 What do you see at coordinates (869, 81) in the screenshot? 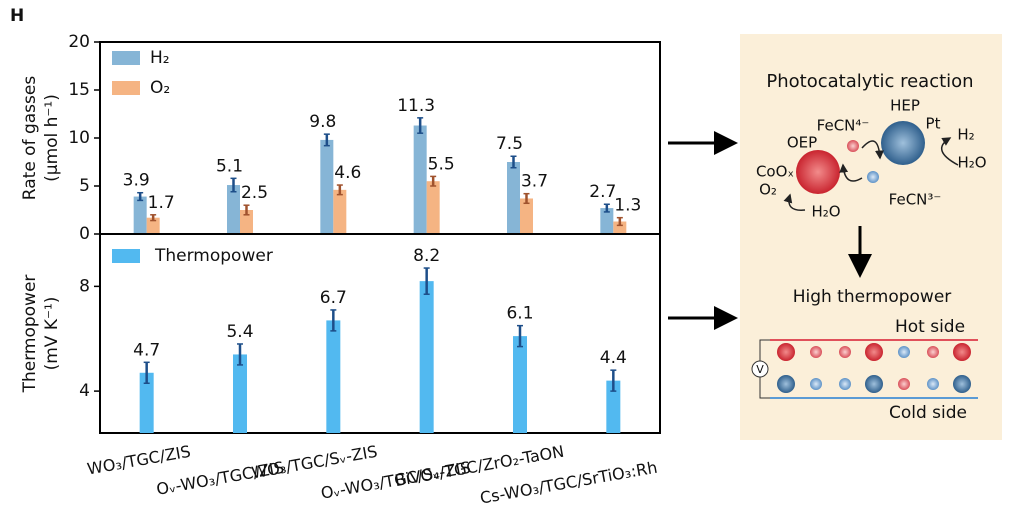
I see `diagram-title: Photocatalytic reaction` at bounding box center [869, 81].